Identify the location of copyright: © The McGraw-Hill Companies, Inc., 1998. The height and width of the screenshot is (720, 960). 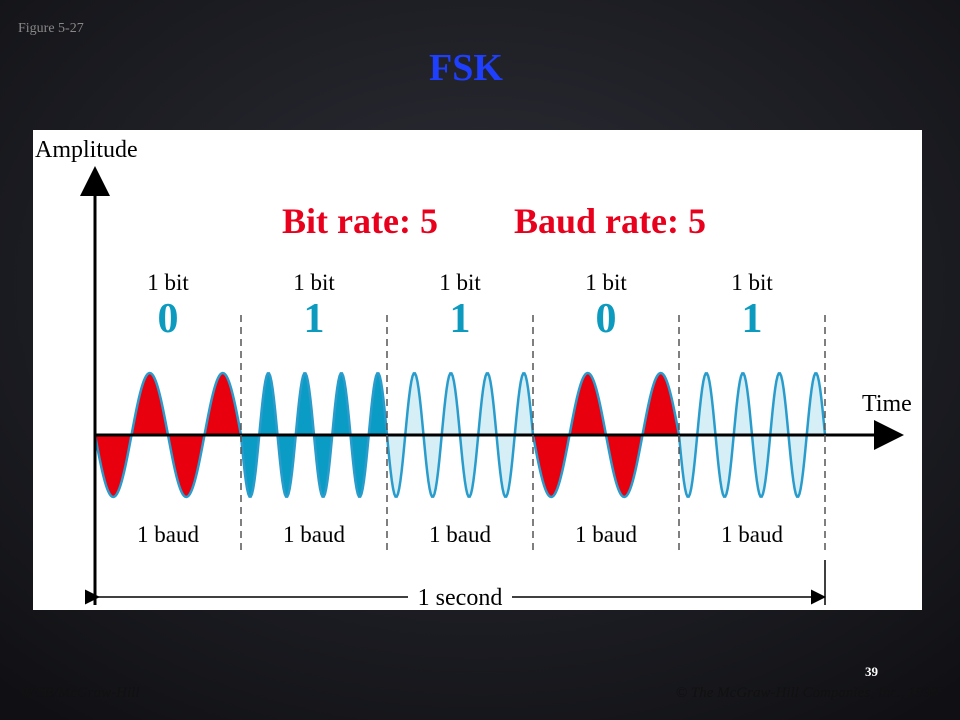
(807, 693).